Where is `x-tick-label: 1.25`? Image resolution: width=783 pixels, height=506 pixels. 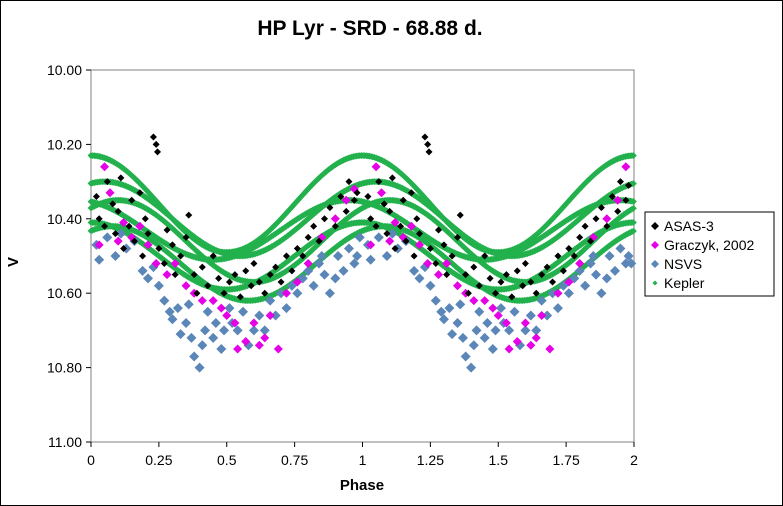 x-tick-label: 1.25 is located at coordinates (430, 460).